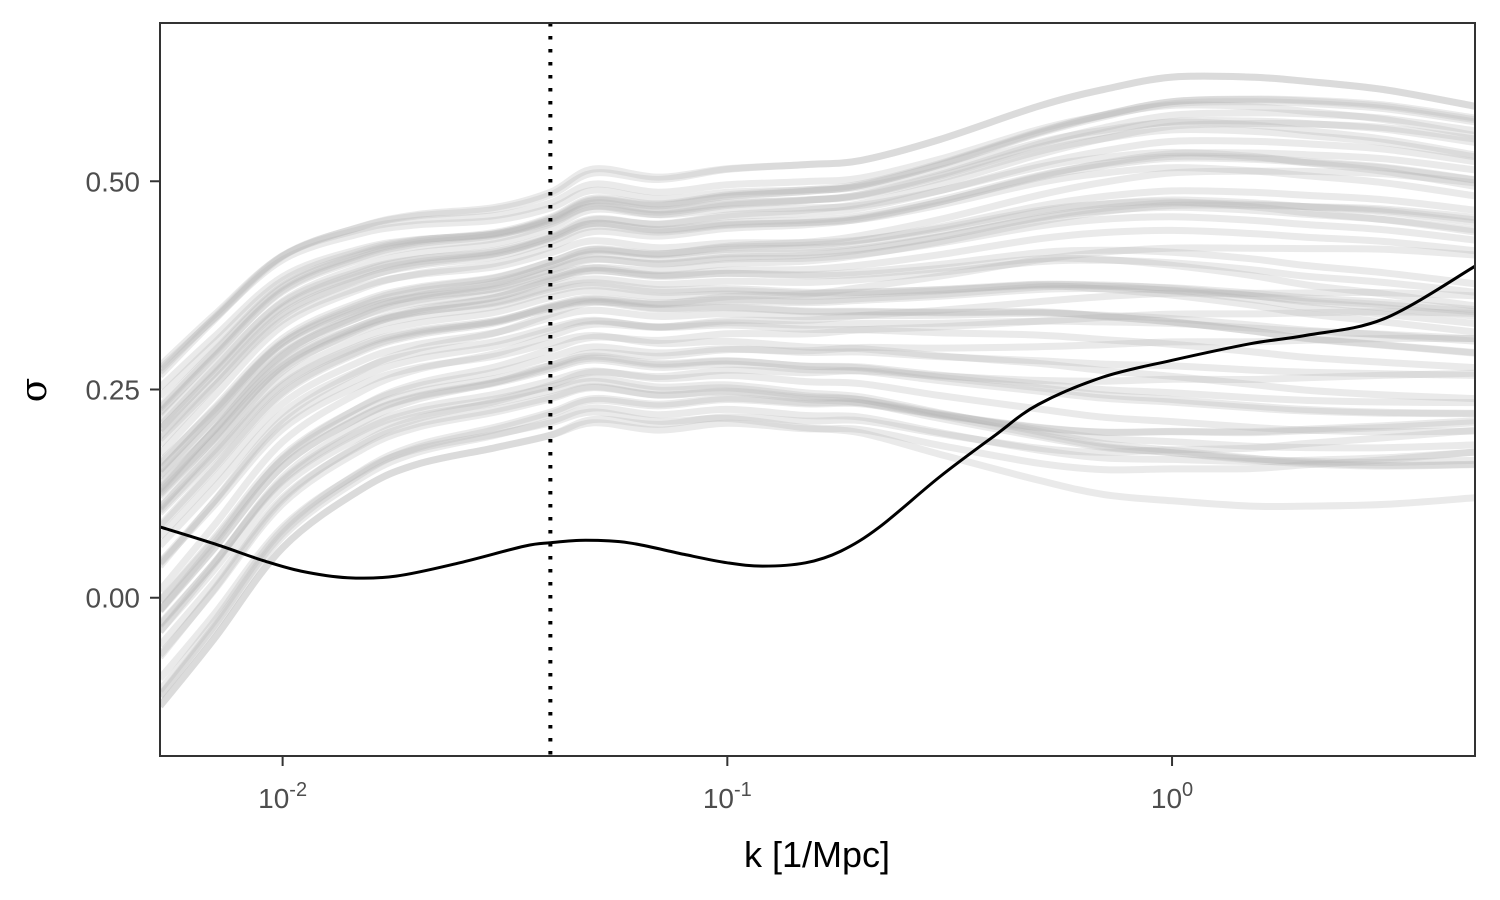  I want to click on x-axis: 10⁻² 10⁻¹ 10⁰, so click(725, 785).